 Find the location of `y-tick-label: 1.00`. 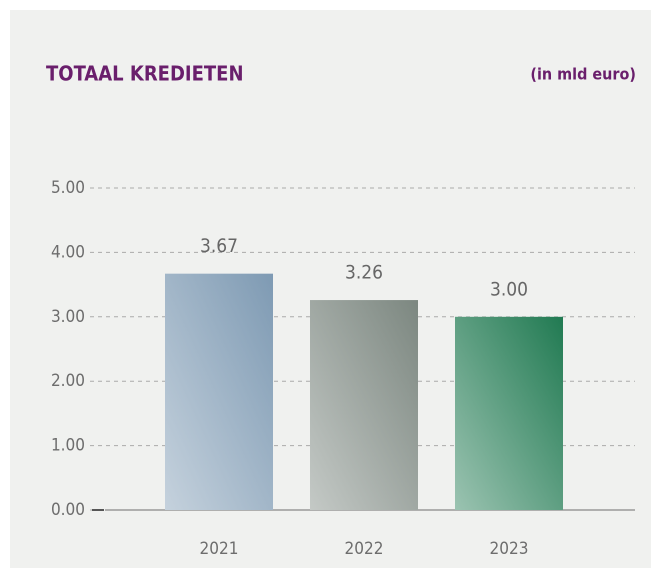

y-tick-label: 1.00 is located at coordinates (68, 446).